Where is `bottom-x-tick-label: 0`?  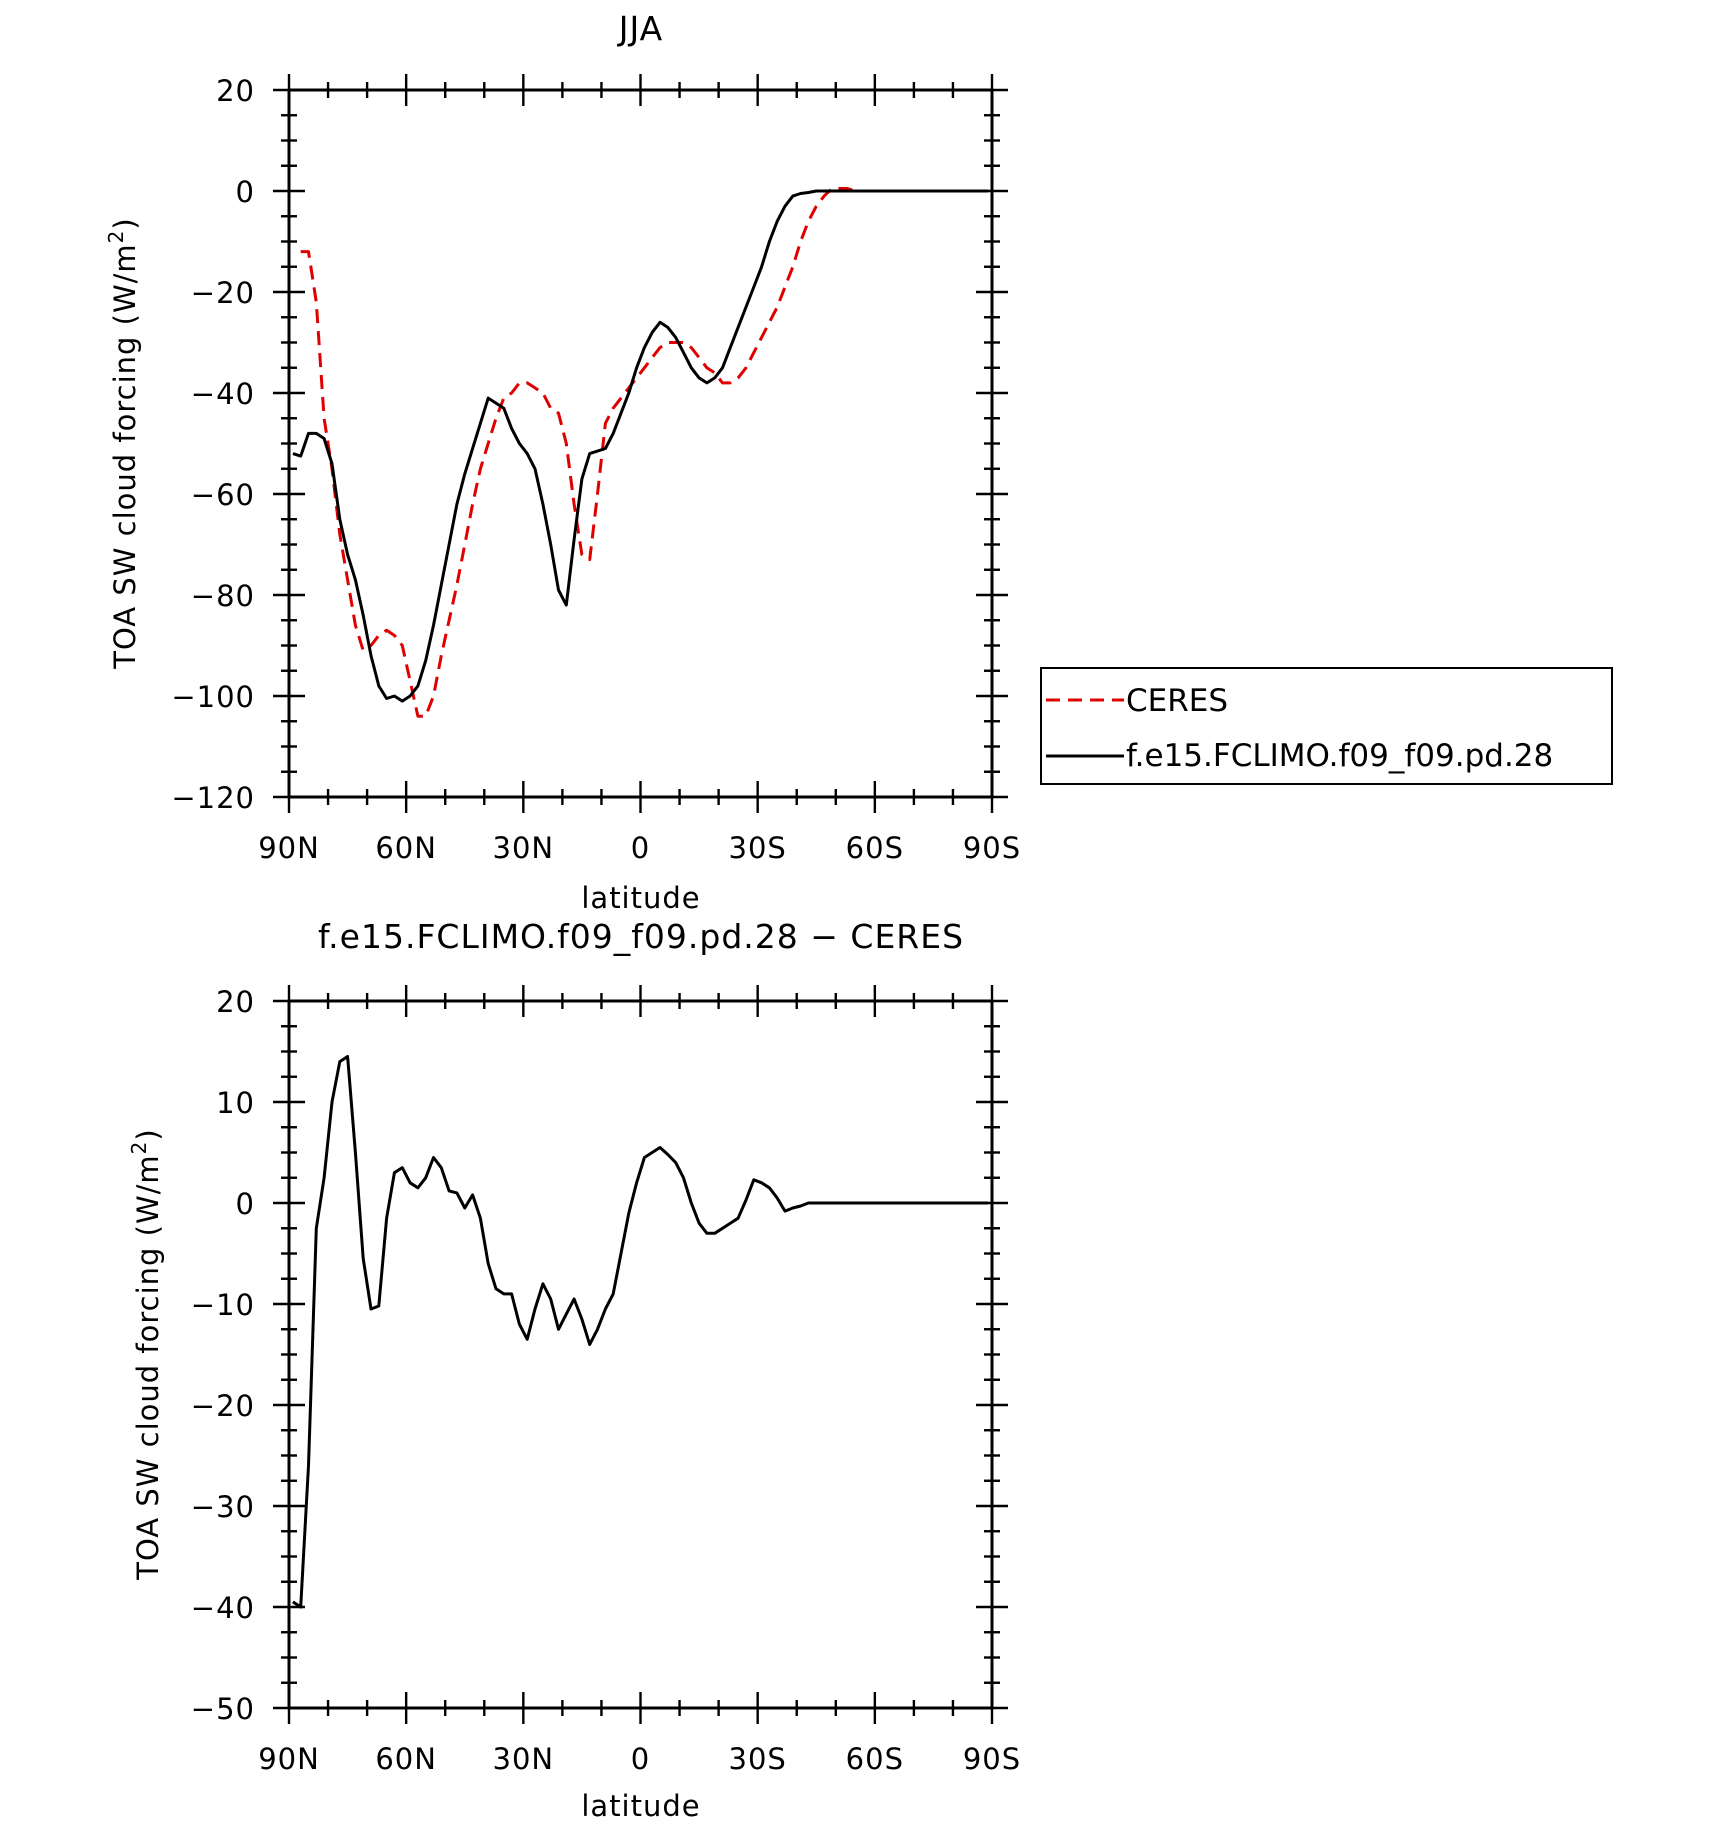 bottom-x-tick-label: 0 is located at coordinates (640, 1759).